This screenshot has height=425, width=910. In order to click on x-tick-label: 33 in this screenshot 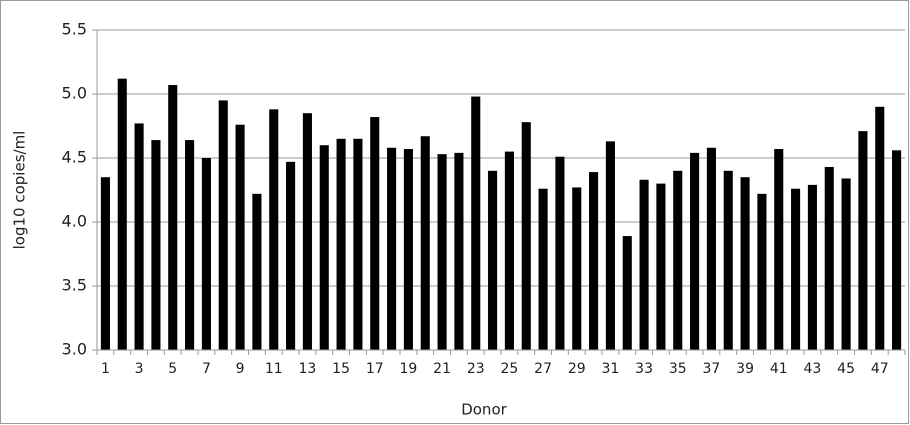, I will do `click(644, 369)`.